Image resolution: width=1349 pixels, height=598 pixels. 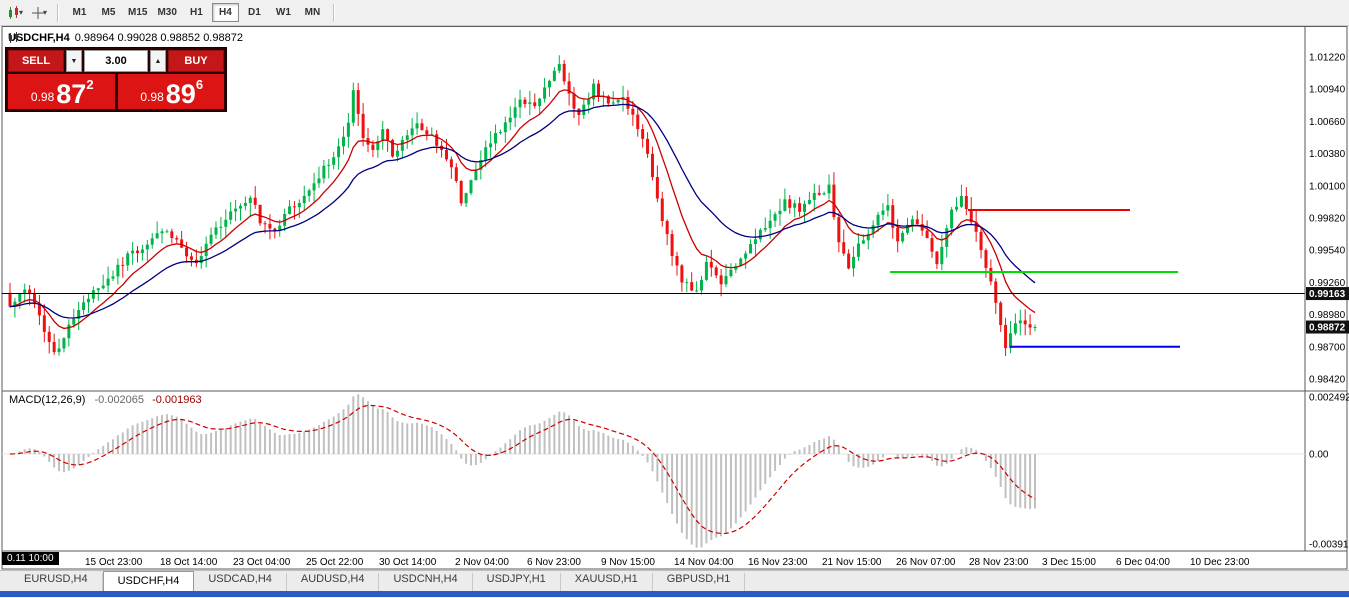 What do you see at coordinates (36, 61) in the screenshot?
I see `sell-button: SELL` at bounding box center [36, 61].